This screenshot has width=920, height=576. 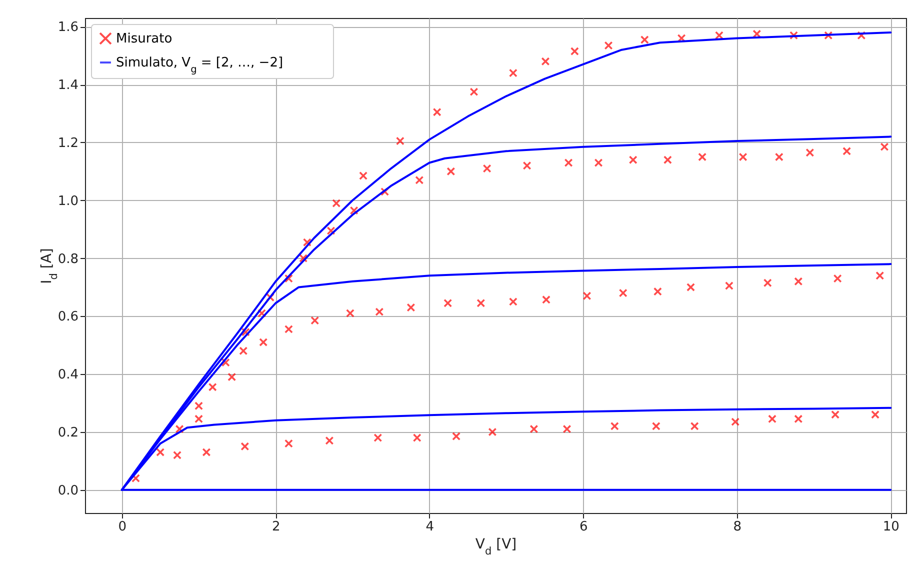 I want to click on legend-label: Misurato, so click(x=144, y=39).